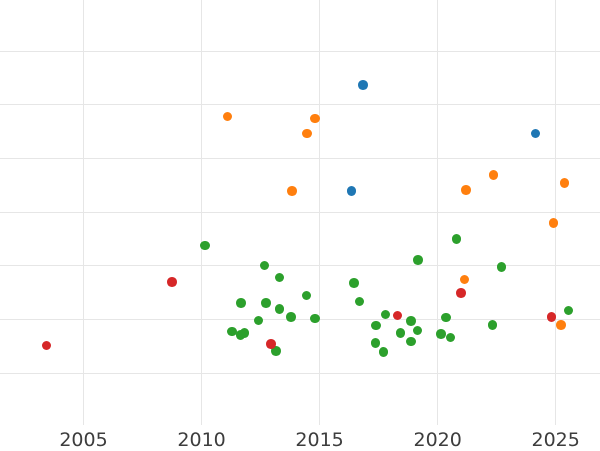 The image size is (600, 451). Describe the element at coordinates (437, 440) in the screenshot. I see `x-tick-label: 2020` at that location.